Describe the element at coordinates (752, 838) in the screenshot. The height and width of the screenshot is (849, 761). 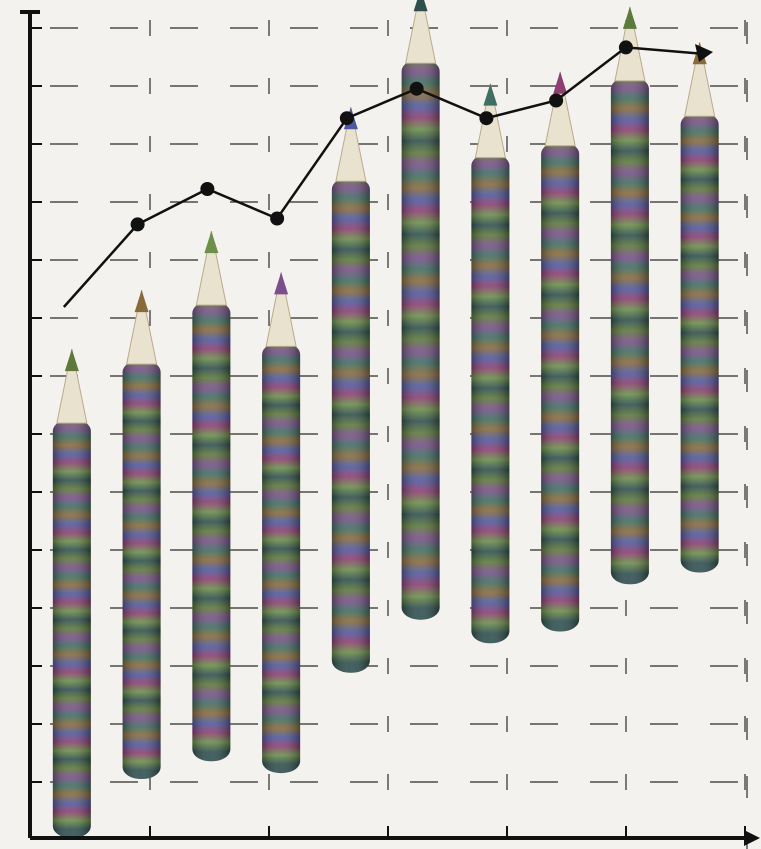
I see `x-axis-arrowhead` at that location.